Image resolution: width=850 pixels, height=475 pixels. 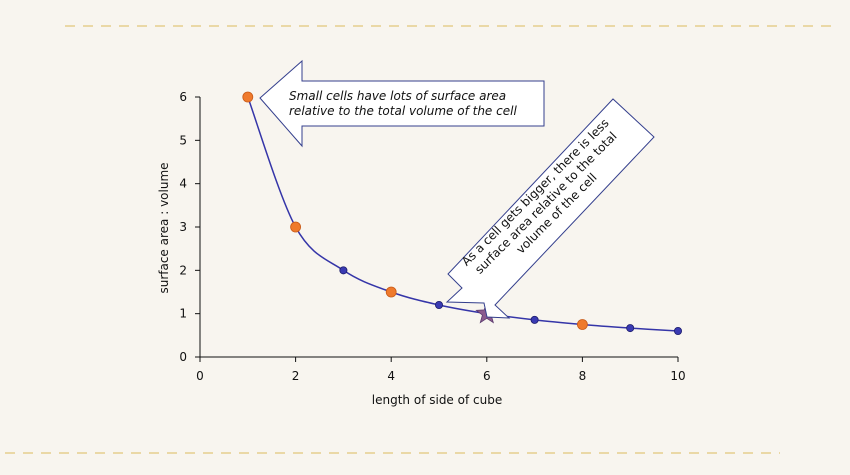 I want to click on y-tick-label: 4, so click(x=183, y=184).